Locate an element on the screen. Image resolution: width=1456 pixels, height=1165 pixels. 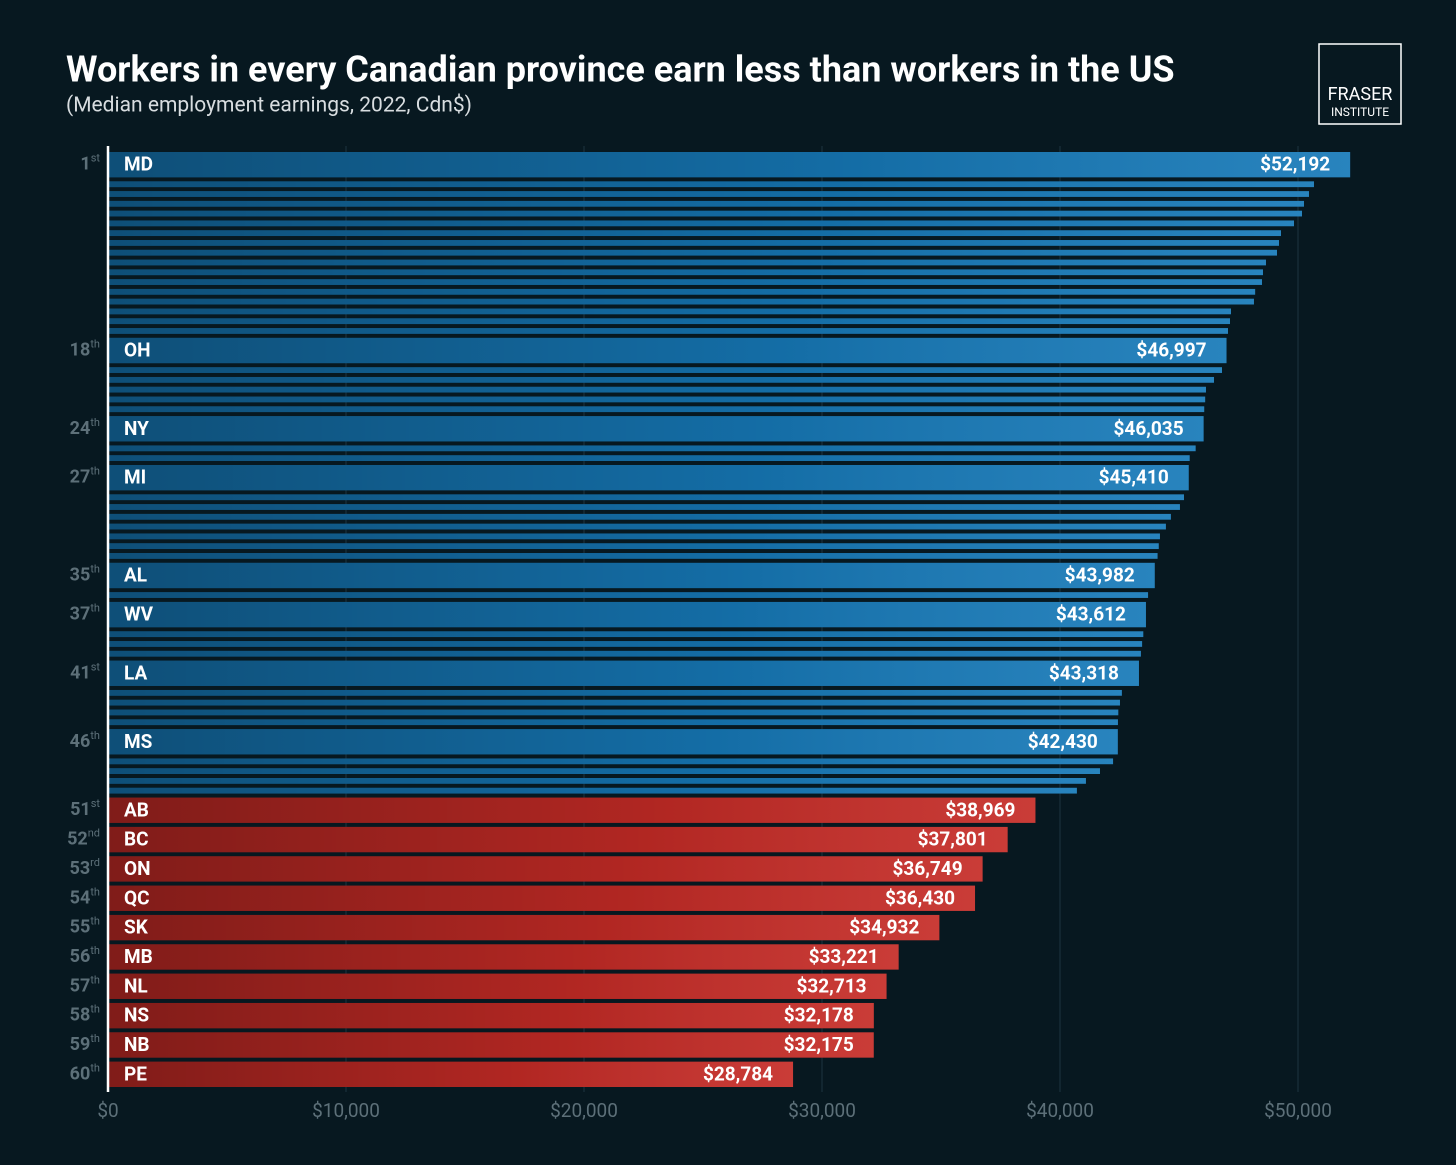
value-label: $32,175 is located at coordinates (819, 1044).